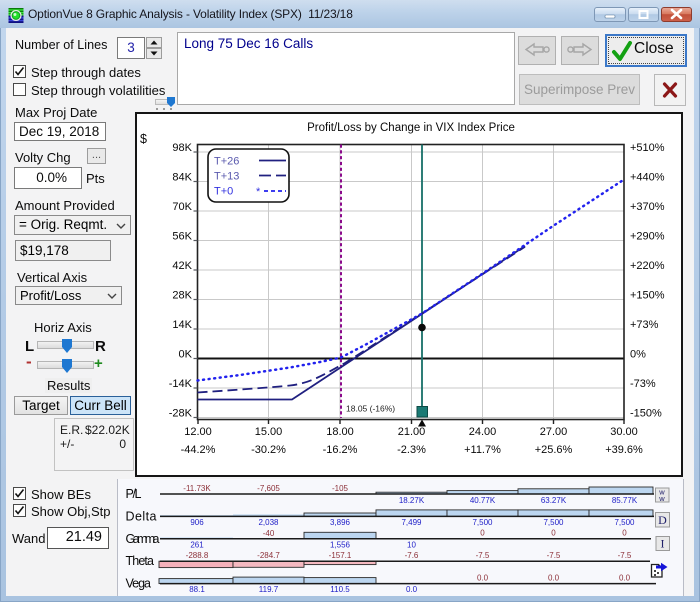 This screenshot has width=700, height=602. Describe the element at coordinates (411, 450) in the screenshot. I see `svg-text: -2.3%` at that location.